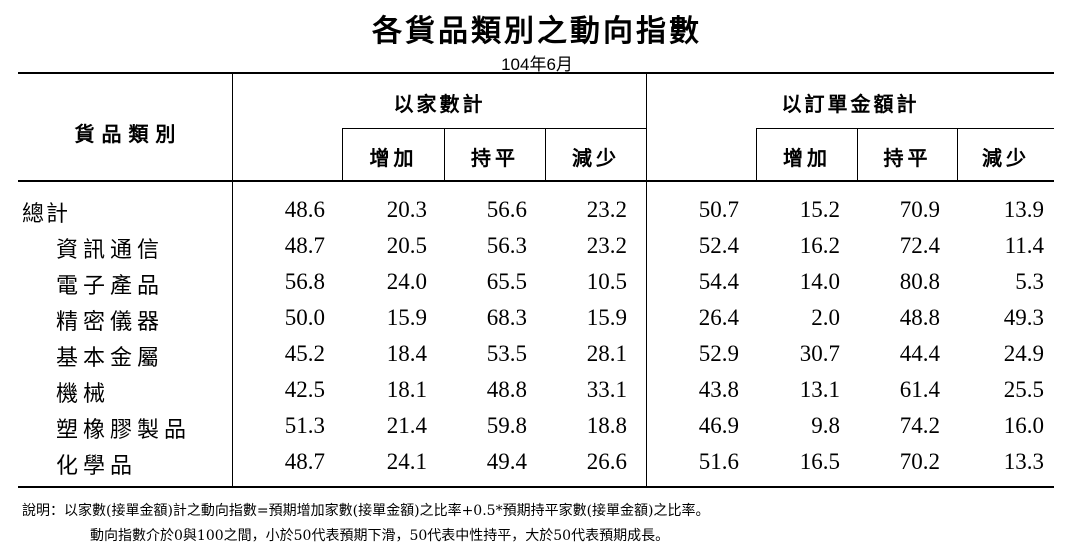  What do you see at coordinates (304, 353) in the screenshot?
I see `table-cell: 45.2` at bounding box center [304, 353].